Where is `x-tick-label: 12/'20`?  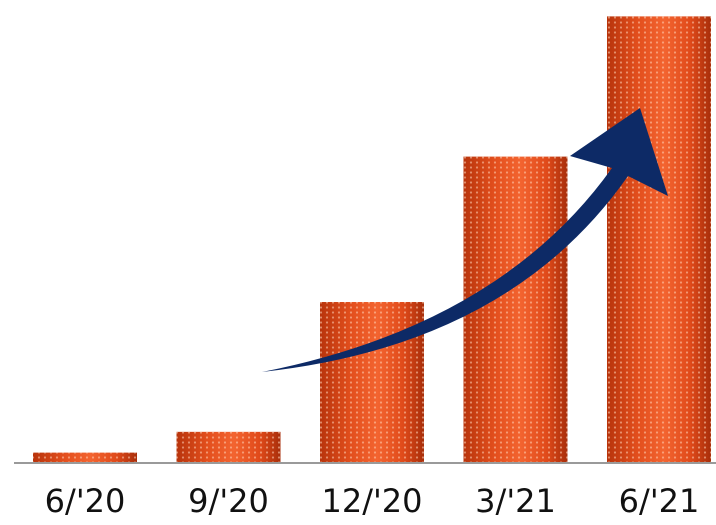
x-tick-label: 12/'20 is located at coordinates (371, 501).